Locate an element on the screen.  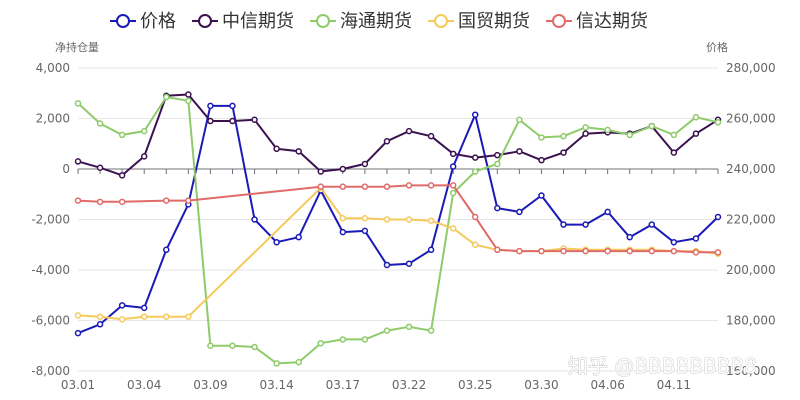
series-line is located at coordinates (397, 219).